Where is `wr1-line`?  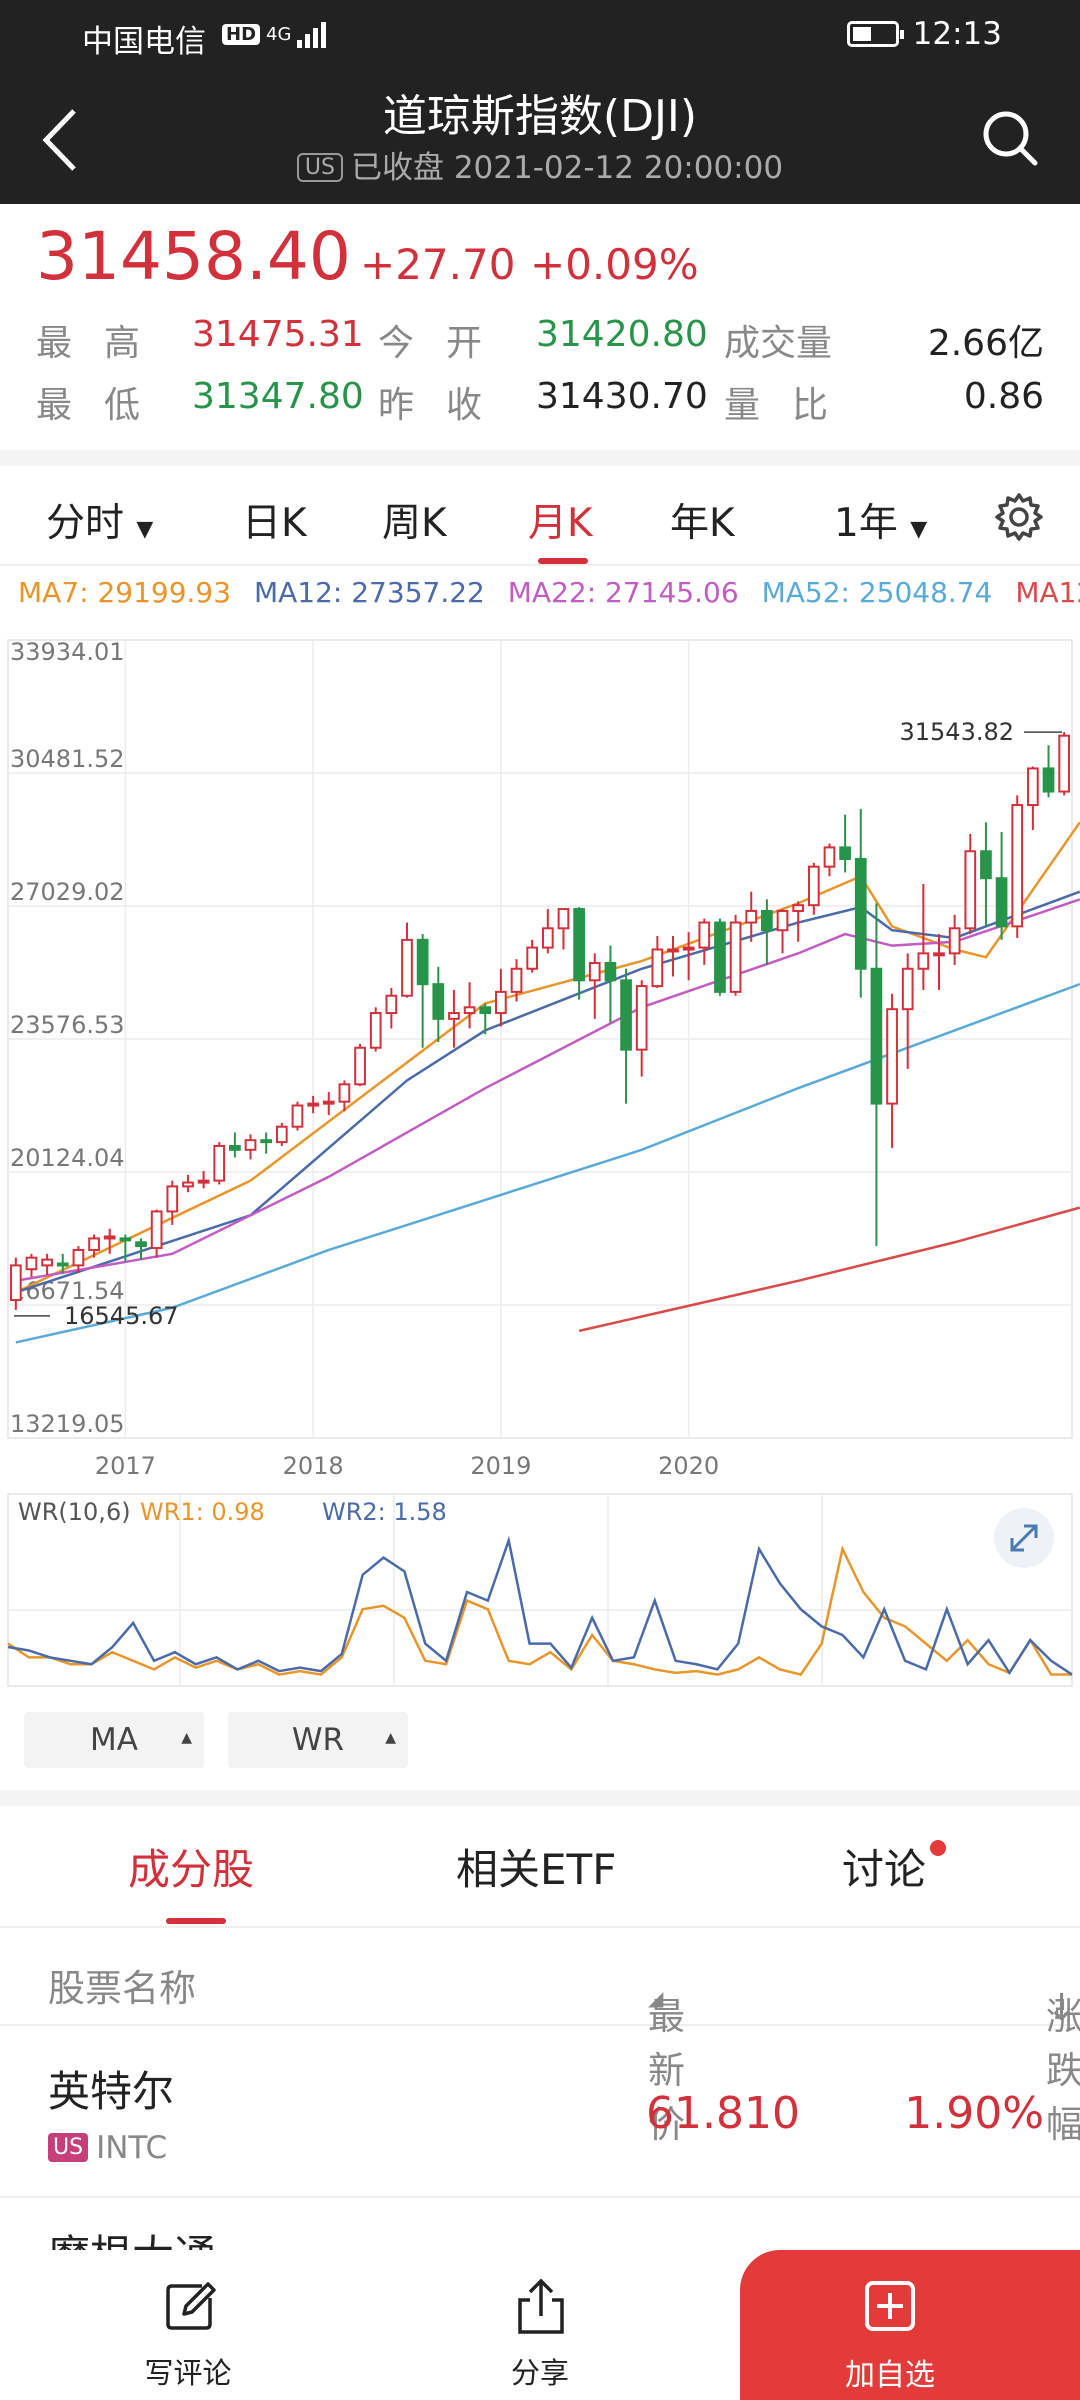 wr1-line is located at coordinates (539, 1610).